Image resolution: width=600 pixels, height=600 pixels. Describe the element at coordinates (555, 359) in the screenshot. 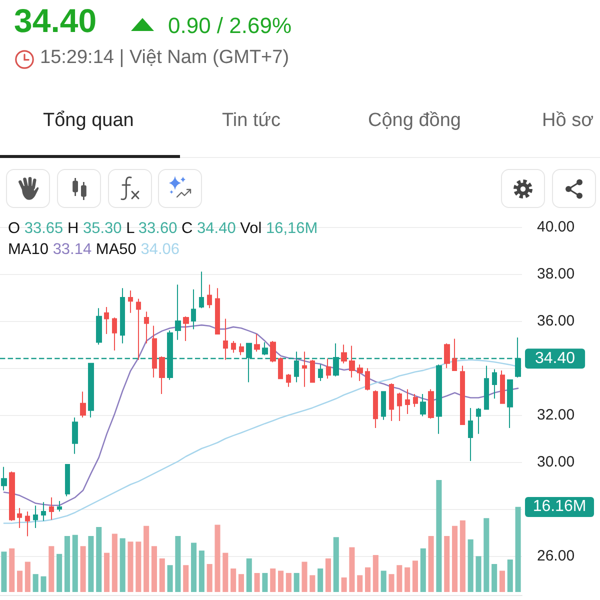

I see `ref-line-label: 34.40` at that location.